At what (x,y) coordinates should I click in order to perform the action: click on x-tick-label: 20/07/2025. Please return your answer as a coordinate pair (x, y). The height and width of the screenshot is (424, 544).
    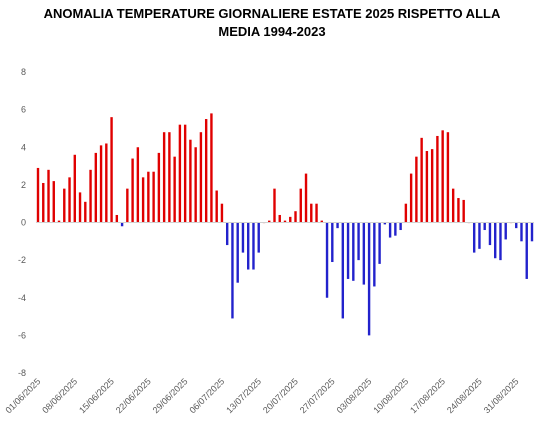
    Looking at the image, I should click on (280, 395).